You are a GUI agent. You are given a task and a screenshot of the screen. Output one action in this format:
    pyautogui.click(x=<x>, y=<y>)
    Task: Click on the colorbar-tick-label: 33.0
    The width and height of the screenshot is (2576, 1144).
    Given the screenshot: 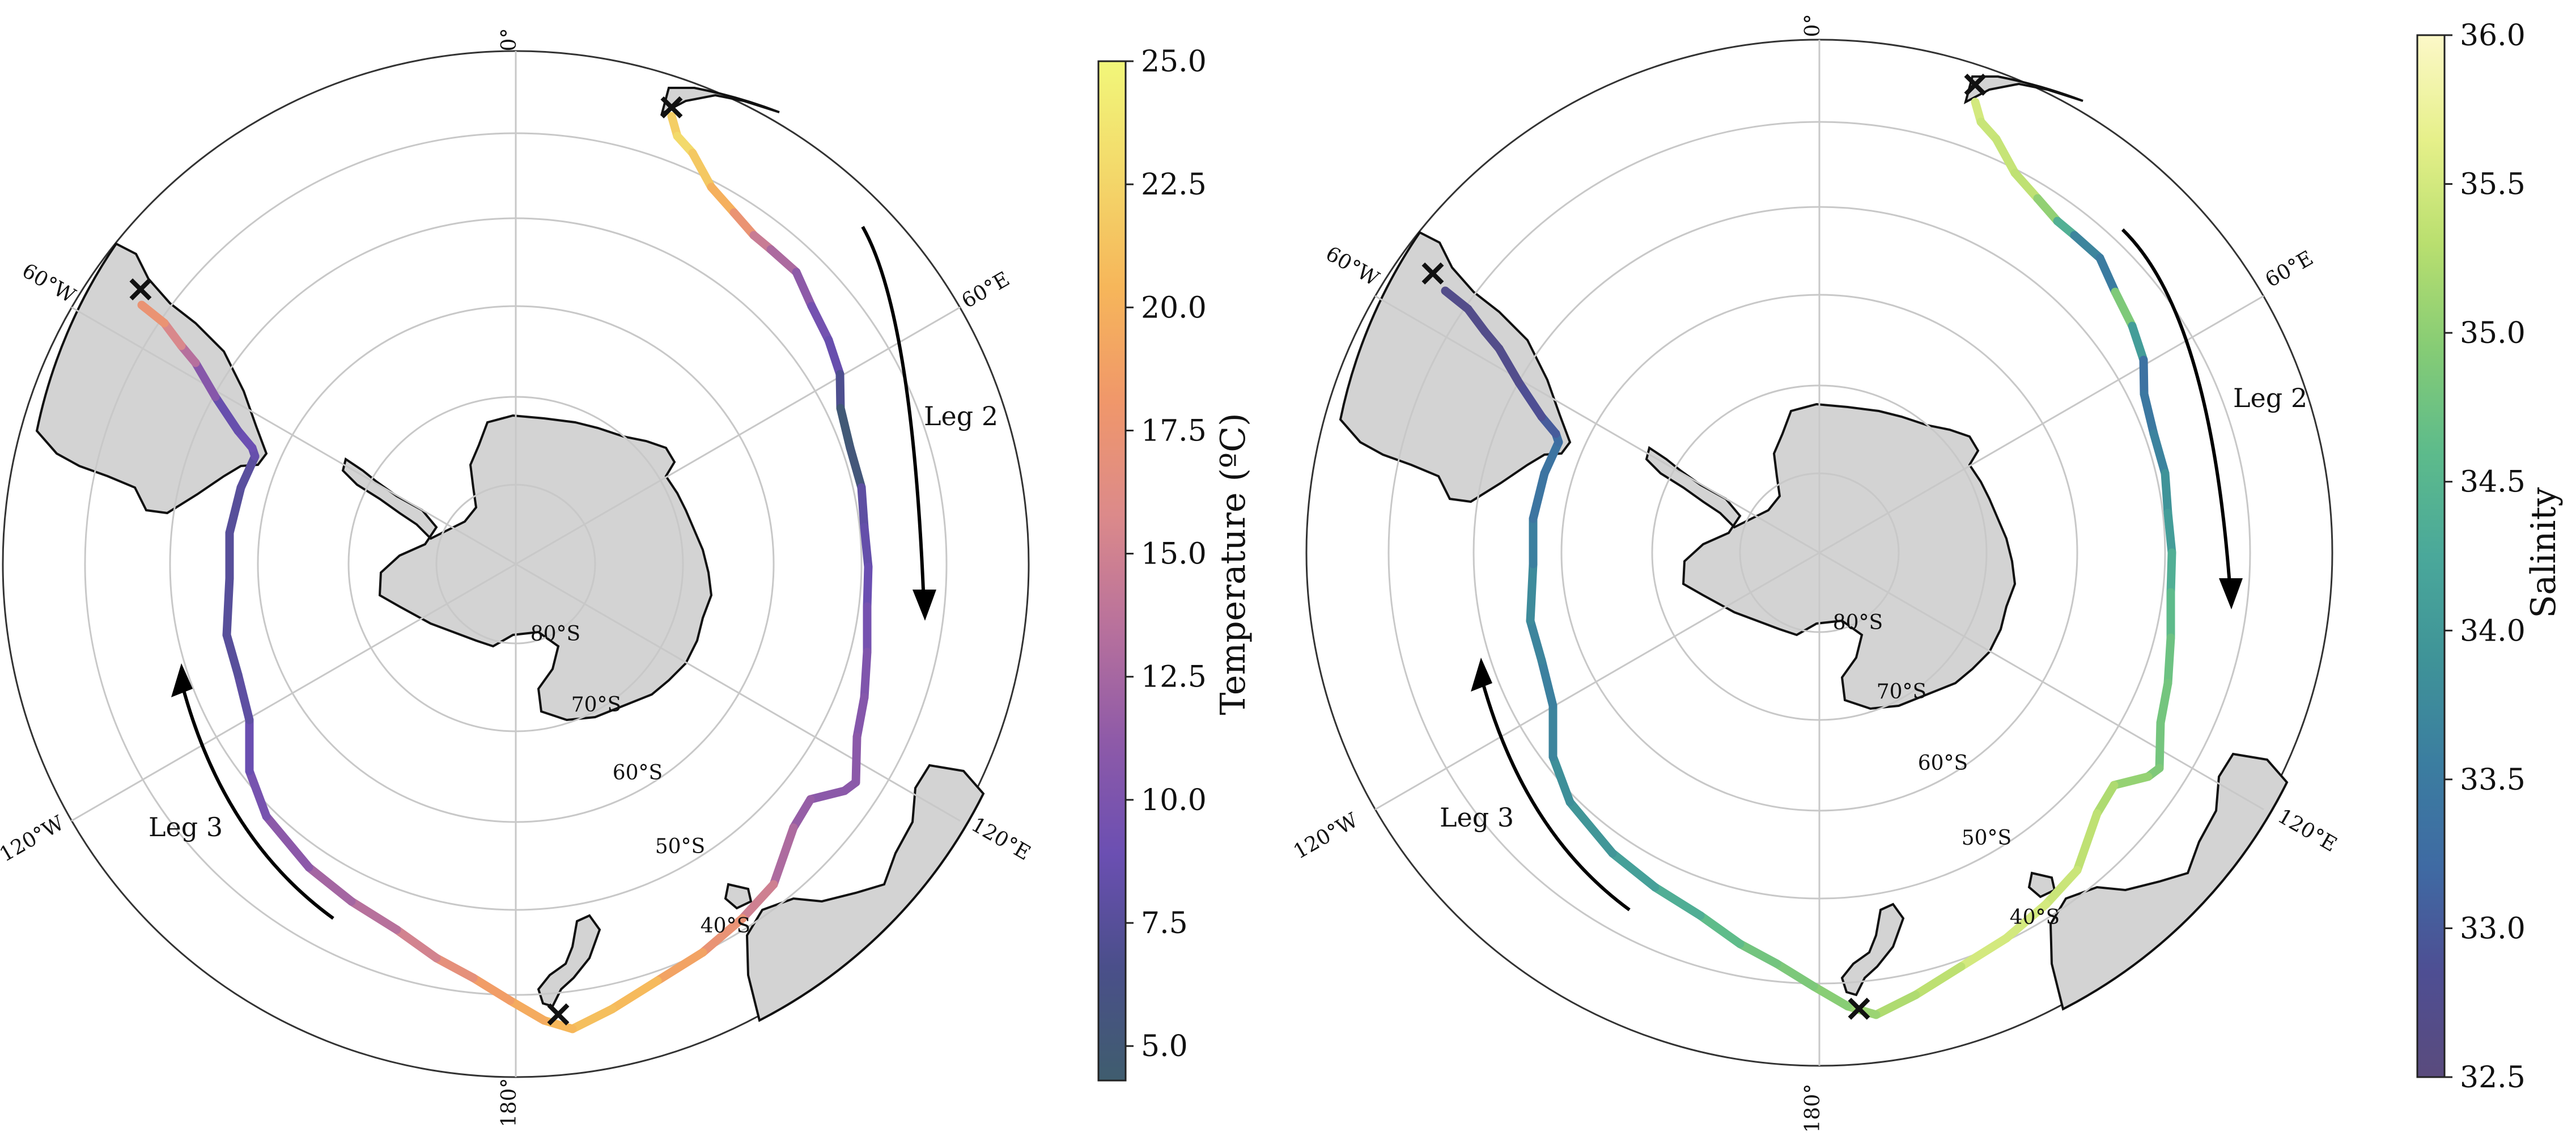 What is the action you would take?
    pyautogui.click(x=2493, y=929)
    